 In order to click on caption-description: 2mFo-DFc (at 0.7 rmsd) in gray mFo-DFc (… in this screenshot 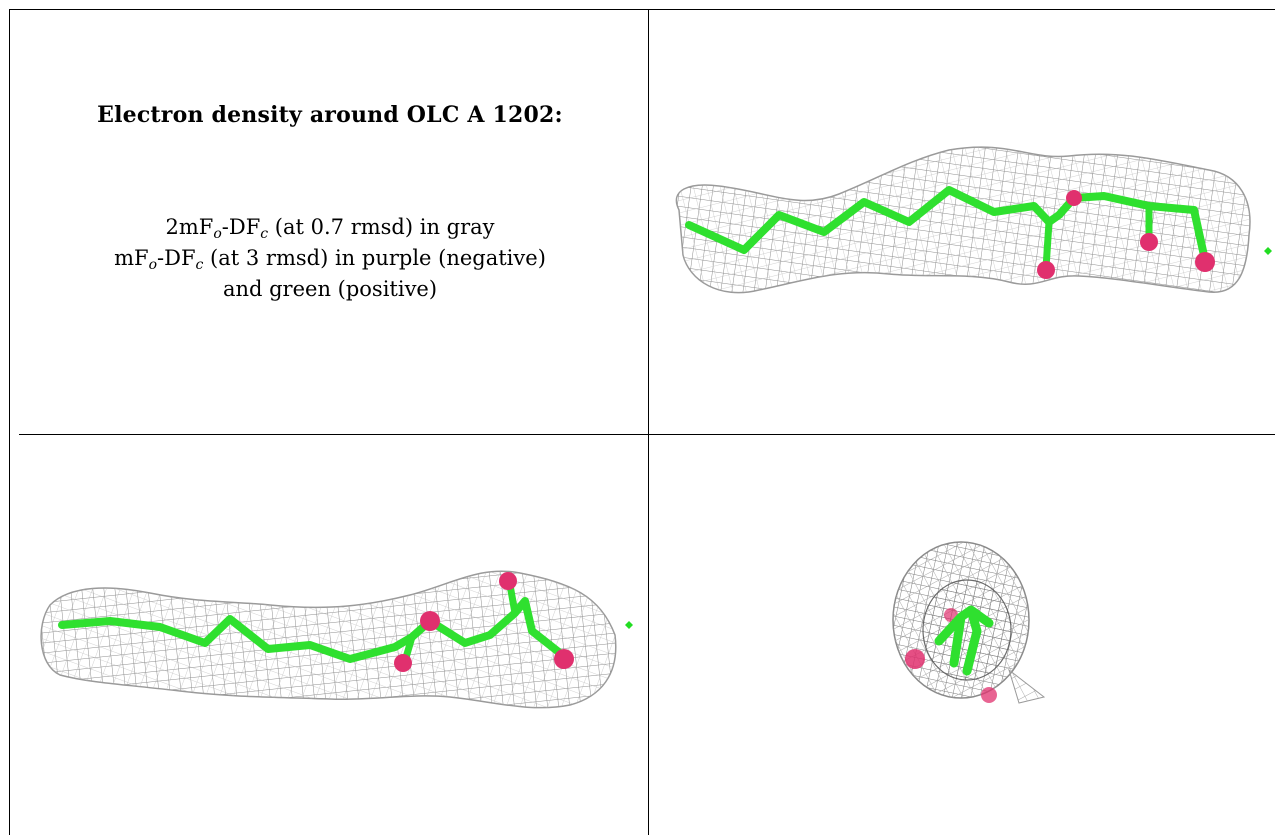, I will do `click(329, 258)`.